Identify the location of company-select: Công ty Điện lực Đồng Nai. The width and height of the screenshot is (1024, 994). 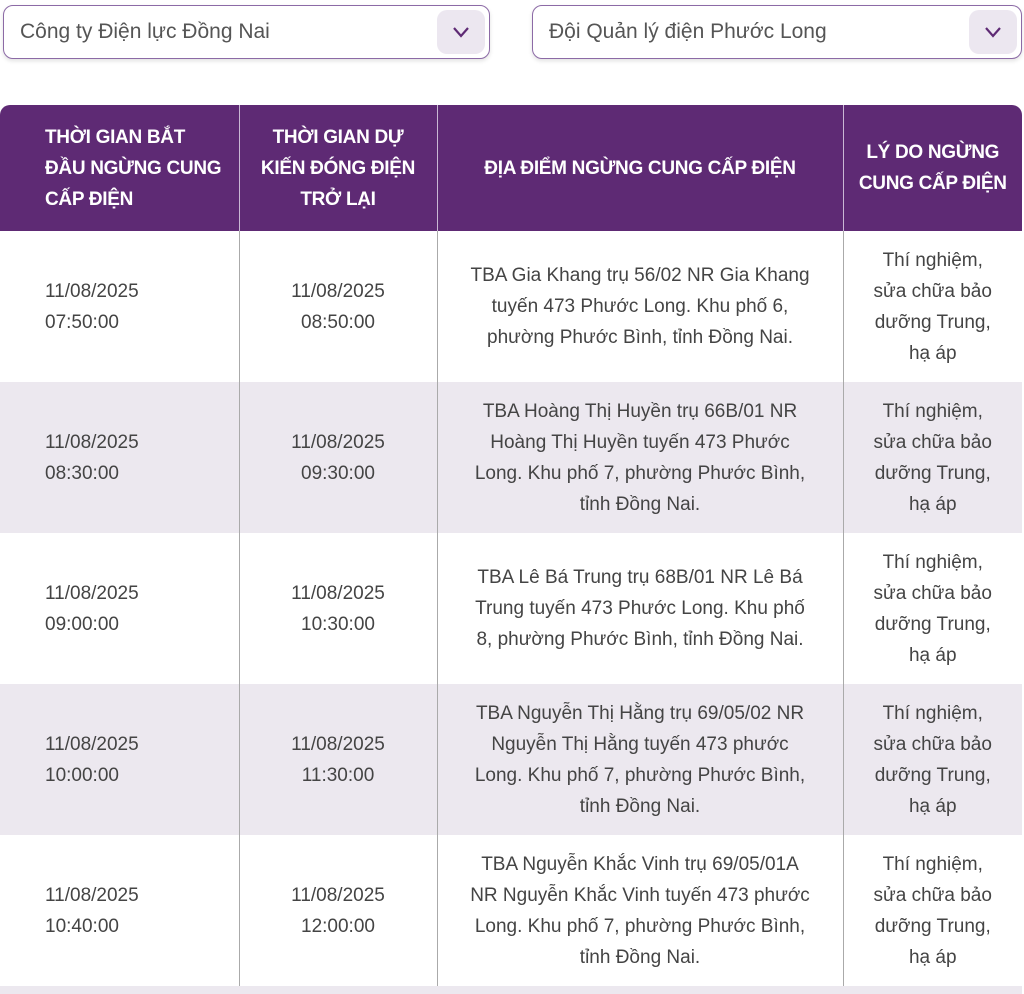
(246, 32).